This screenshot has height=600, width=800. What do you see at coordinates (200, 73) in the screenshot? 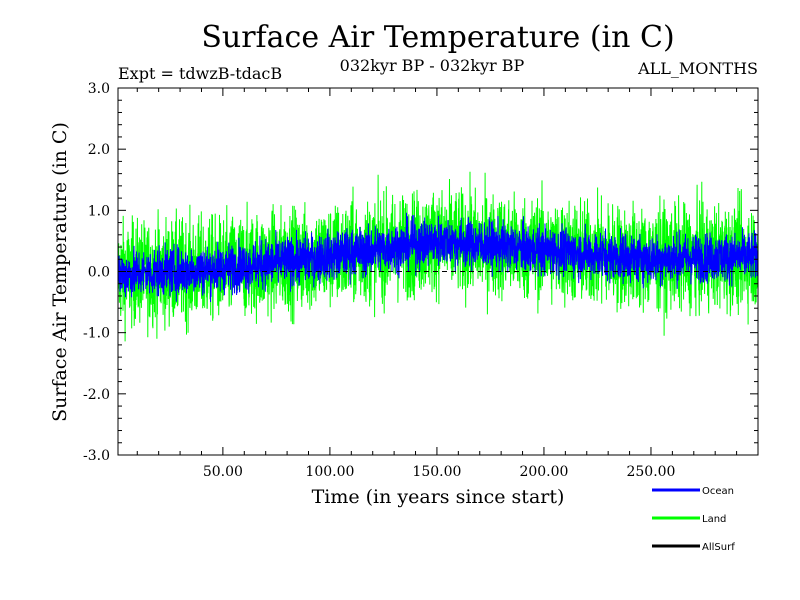
I see `experiment-label: Expt = tdwzB-tdacB` at bounding box center [200, 73].